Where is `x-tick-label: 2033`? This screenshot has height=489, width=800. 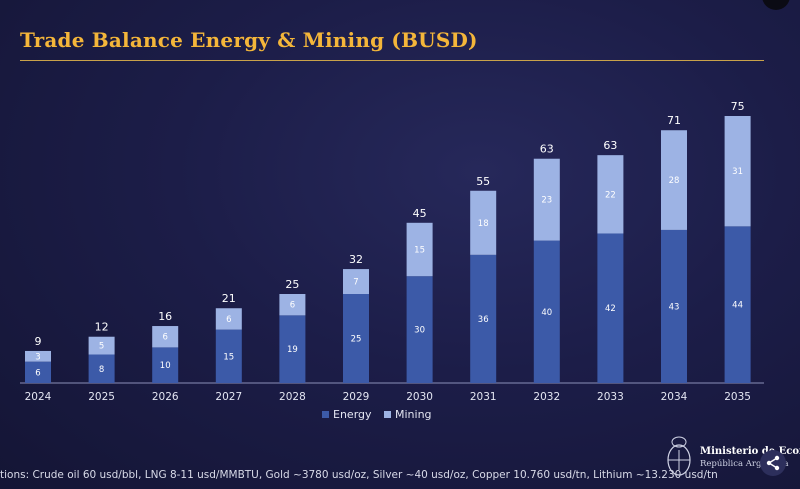 x-tick-label: 2033 is located at coordinates (610, 397).